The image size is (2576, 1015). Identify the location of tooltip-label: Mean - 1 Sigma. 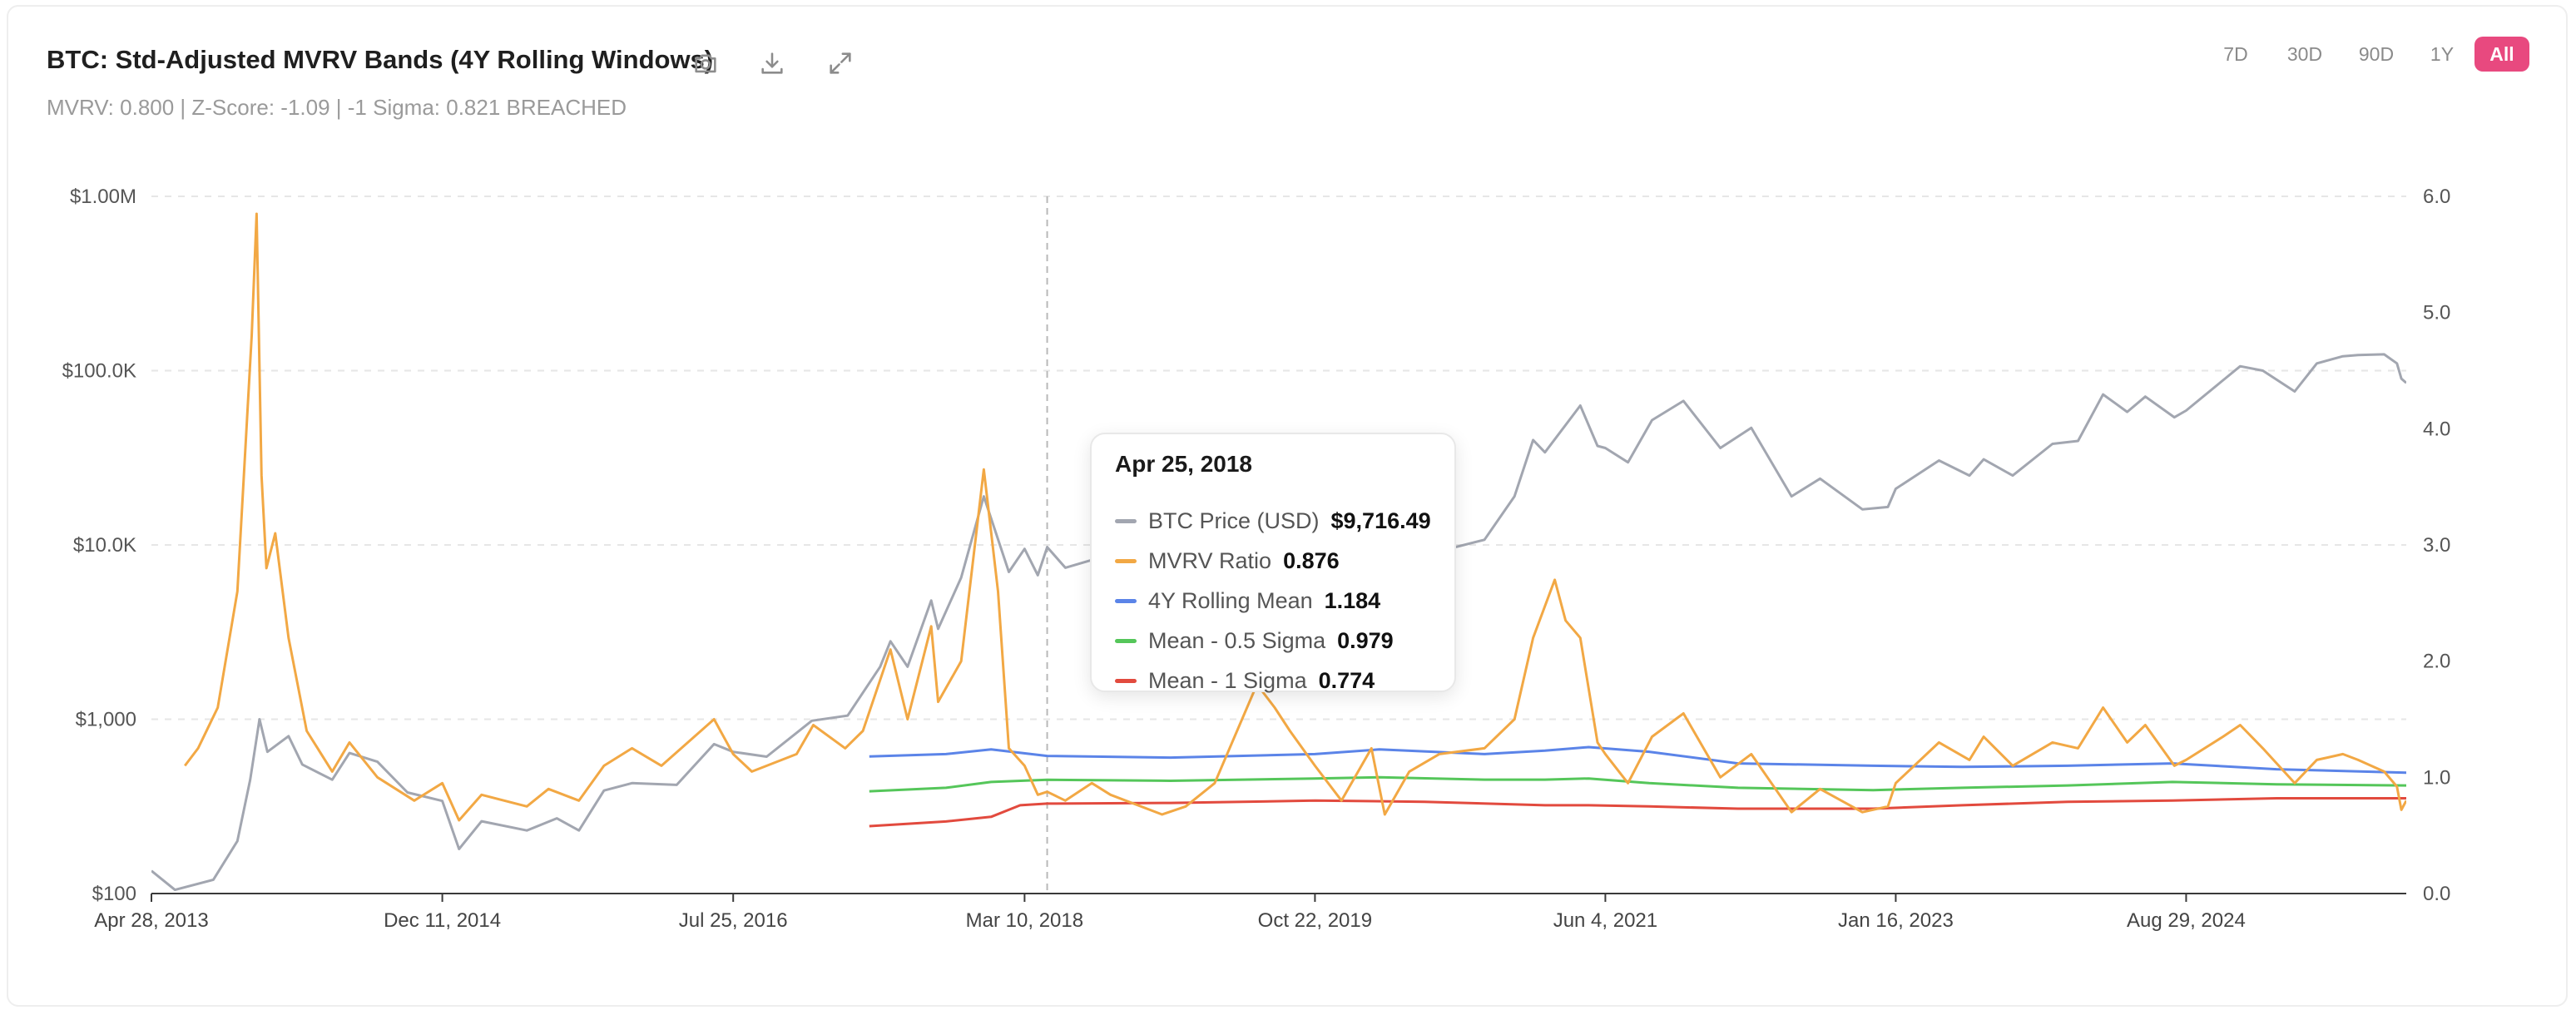
(1228, 680).